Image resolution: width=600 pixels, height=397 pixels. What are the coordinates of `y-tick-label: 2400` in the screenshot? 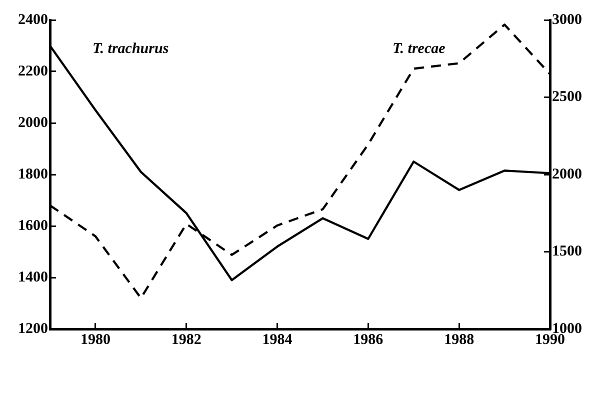 It's located at (33, 20).